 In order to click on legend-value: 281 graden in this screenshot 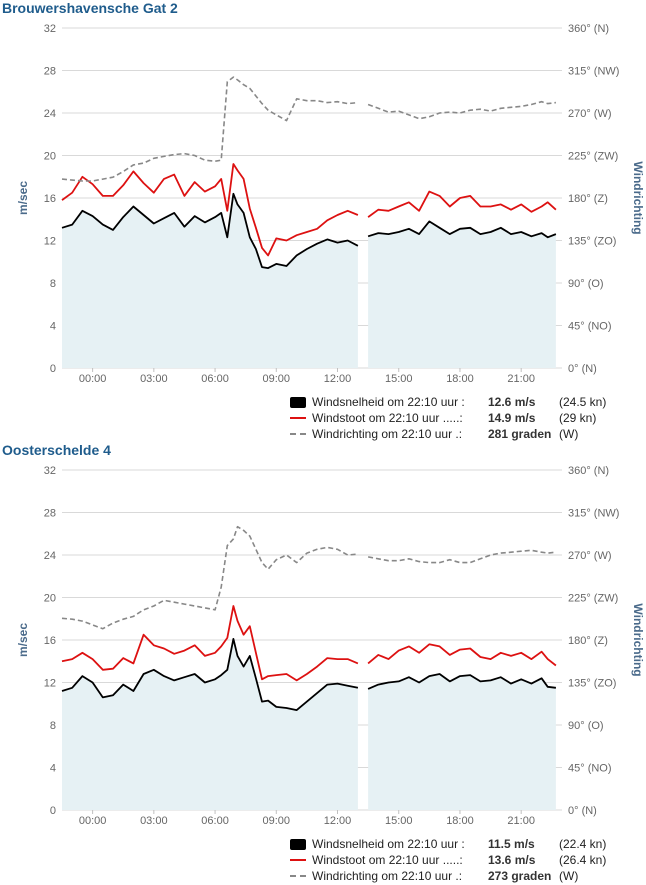, I will do `click(520, 434)`.